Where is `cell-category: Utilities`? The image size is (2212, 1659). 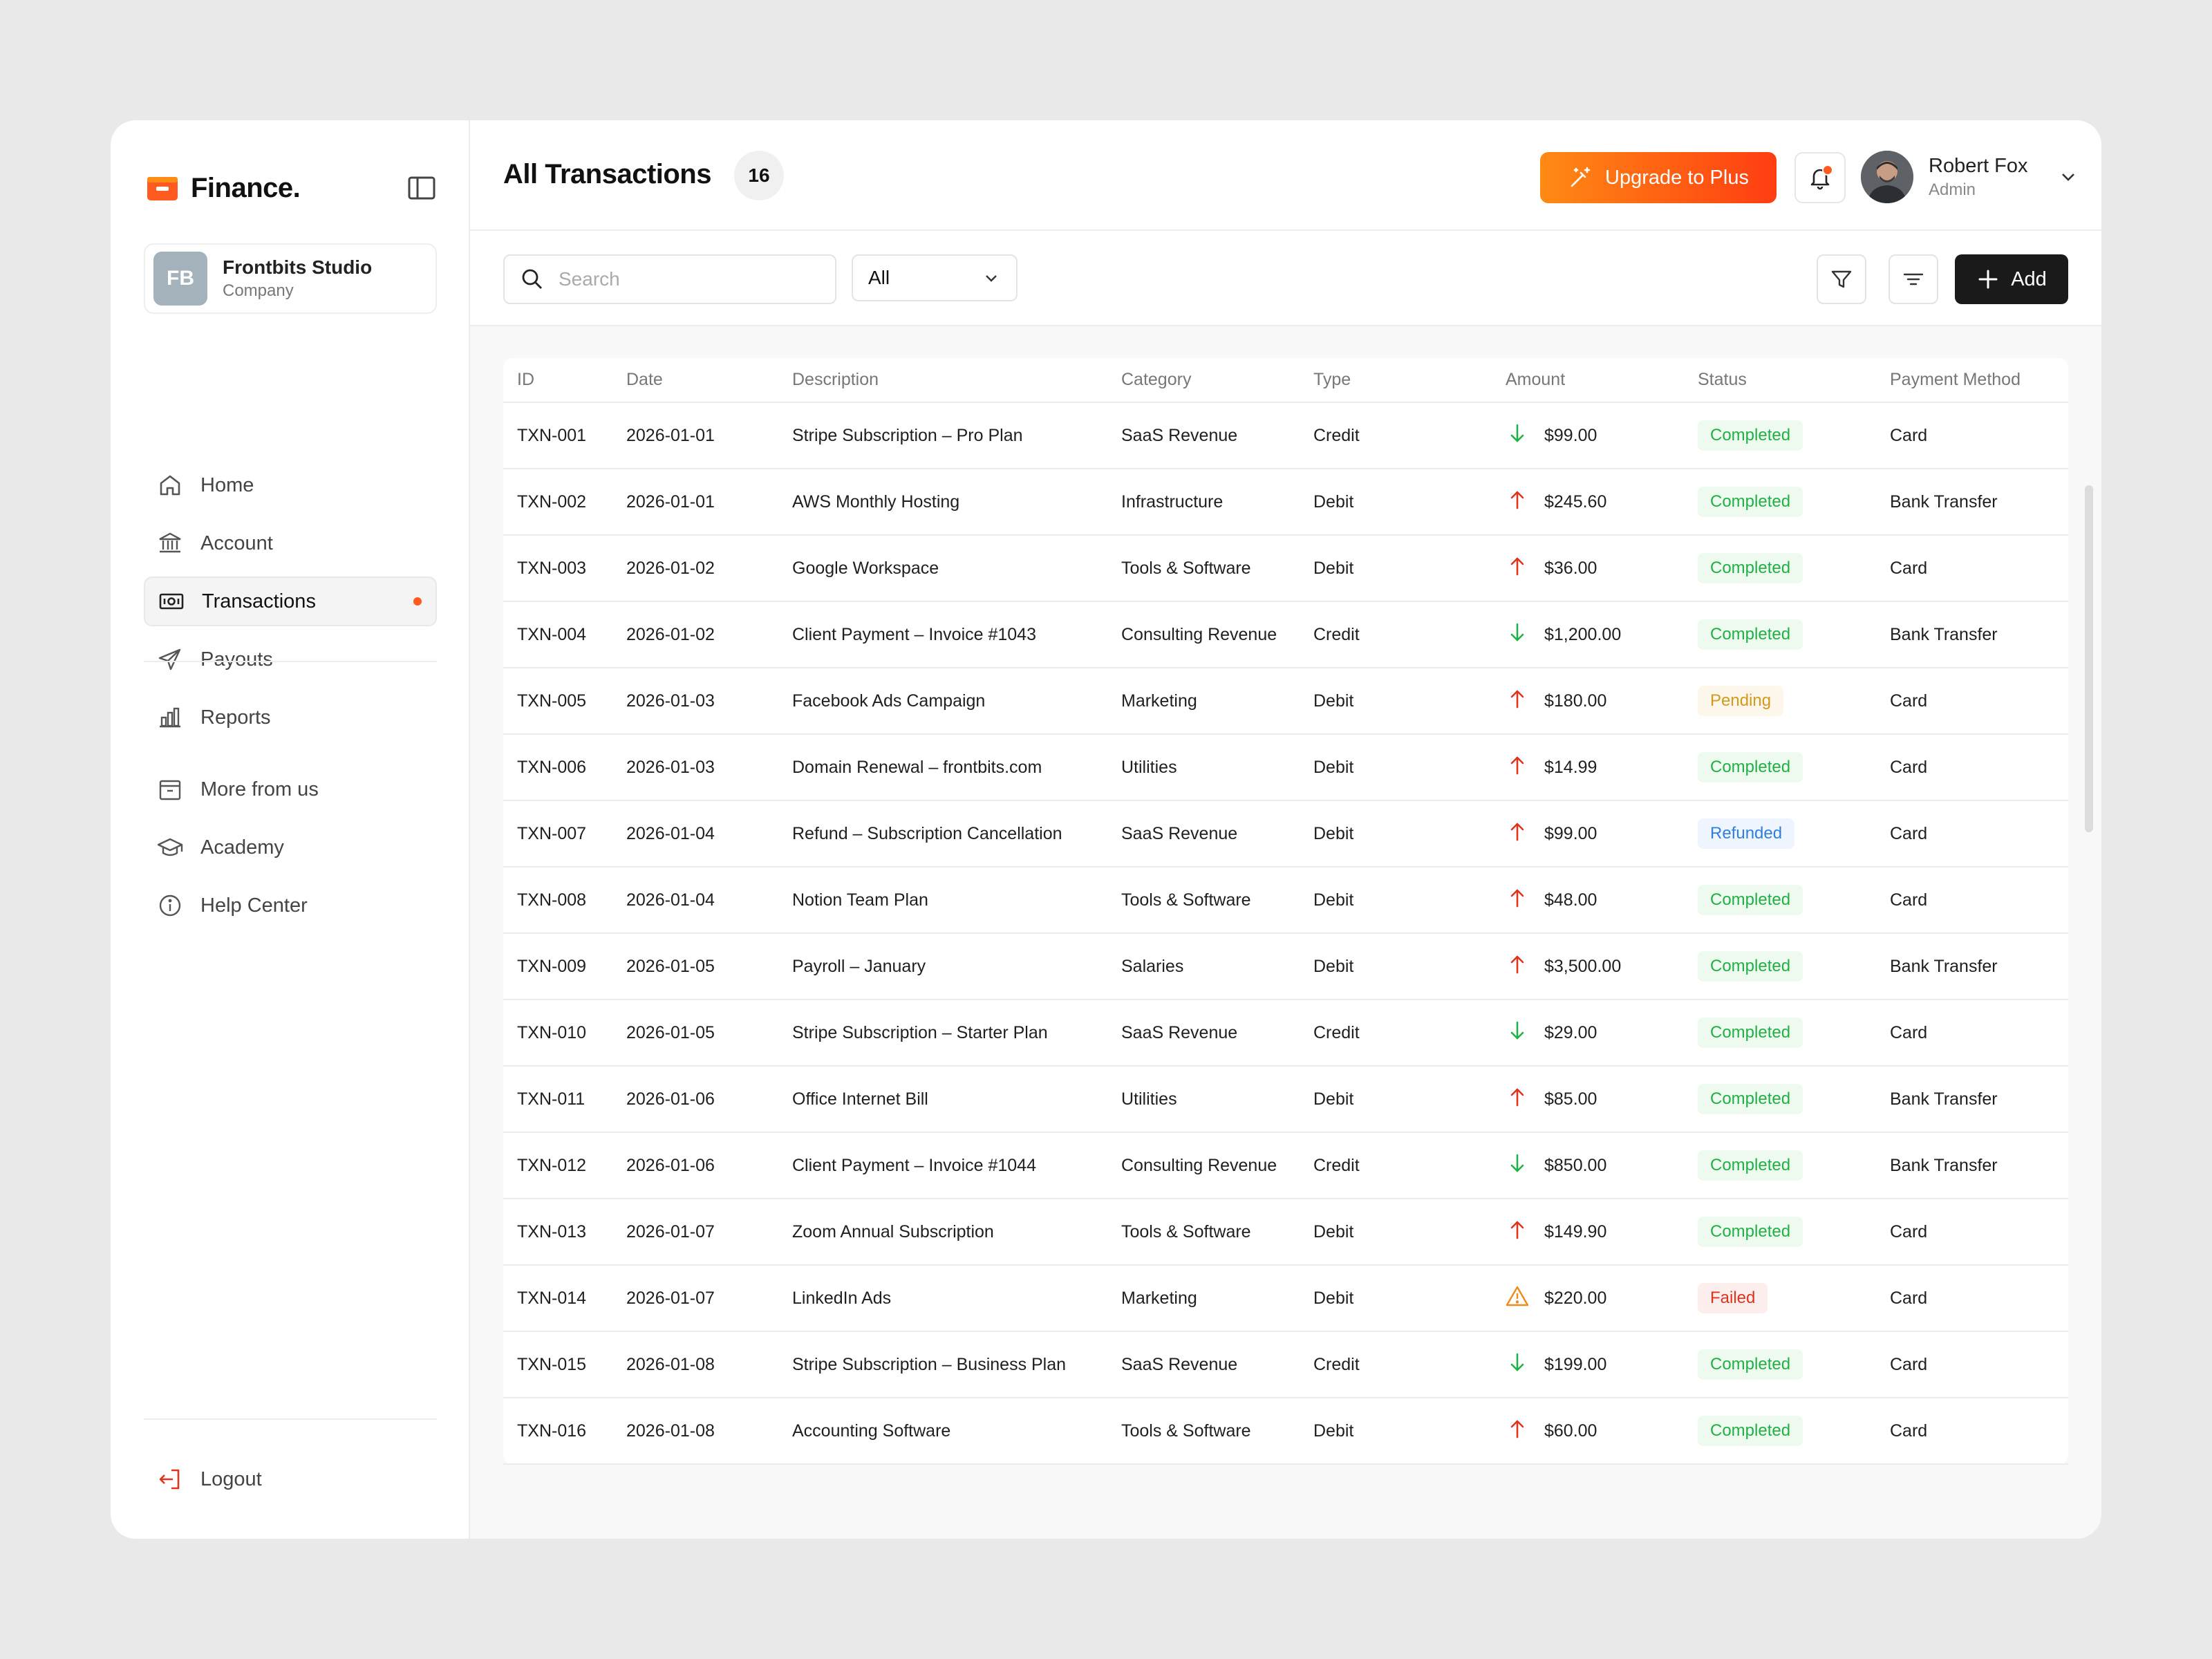
cell-category: Utilities is located at coordinates (1203, 767).